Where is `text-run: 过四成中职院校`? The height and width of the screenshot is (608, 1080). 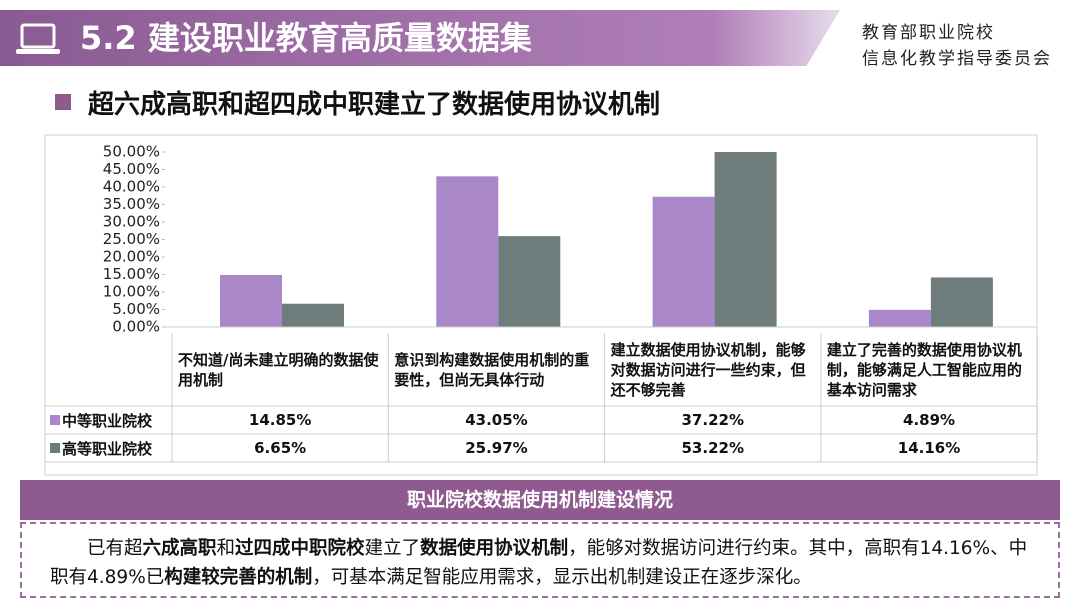 text-run: 过四成中职院校 is located at coordinates (300, 548).